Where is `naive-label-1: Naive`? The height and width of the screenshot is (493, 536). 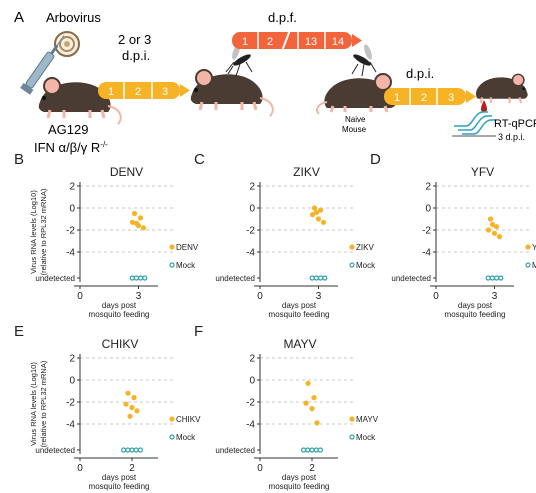
naive-label-1: Naive is located at coordinates (355, 119).